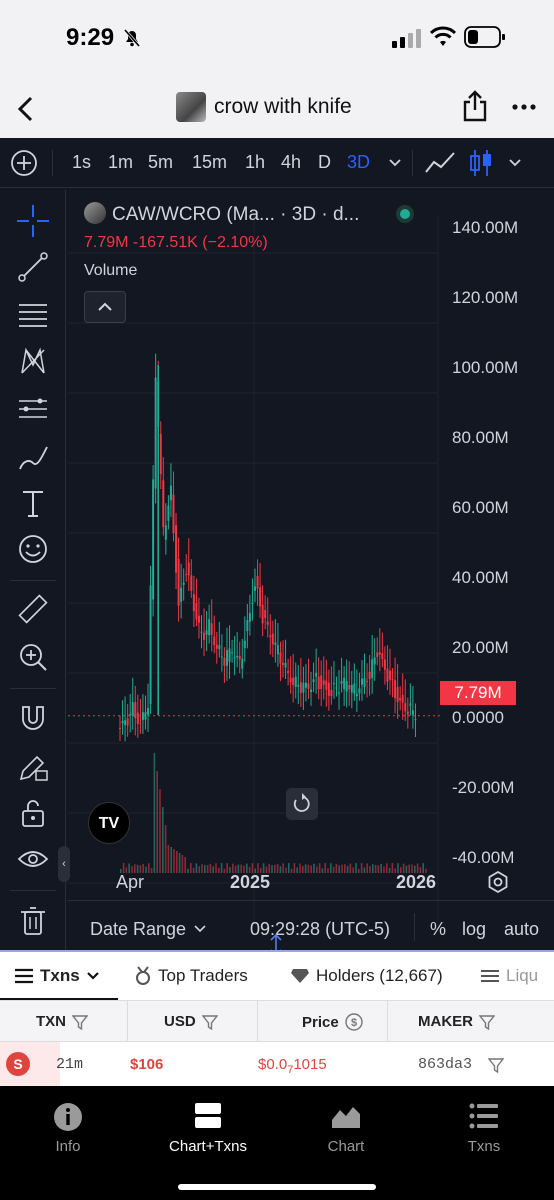 The width and height of the screenshot is (554, 1200). What do you see at coordinates (33, 859) in the screenshot?
I see `hide-drawings-tool` at bounding box center [33, 859].